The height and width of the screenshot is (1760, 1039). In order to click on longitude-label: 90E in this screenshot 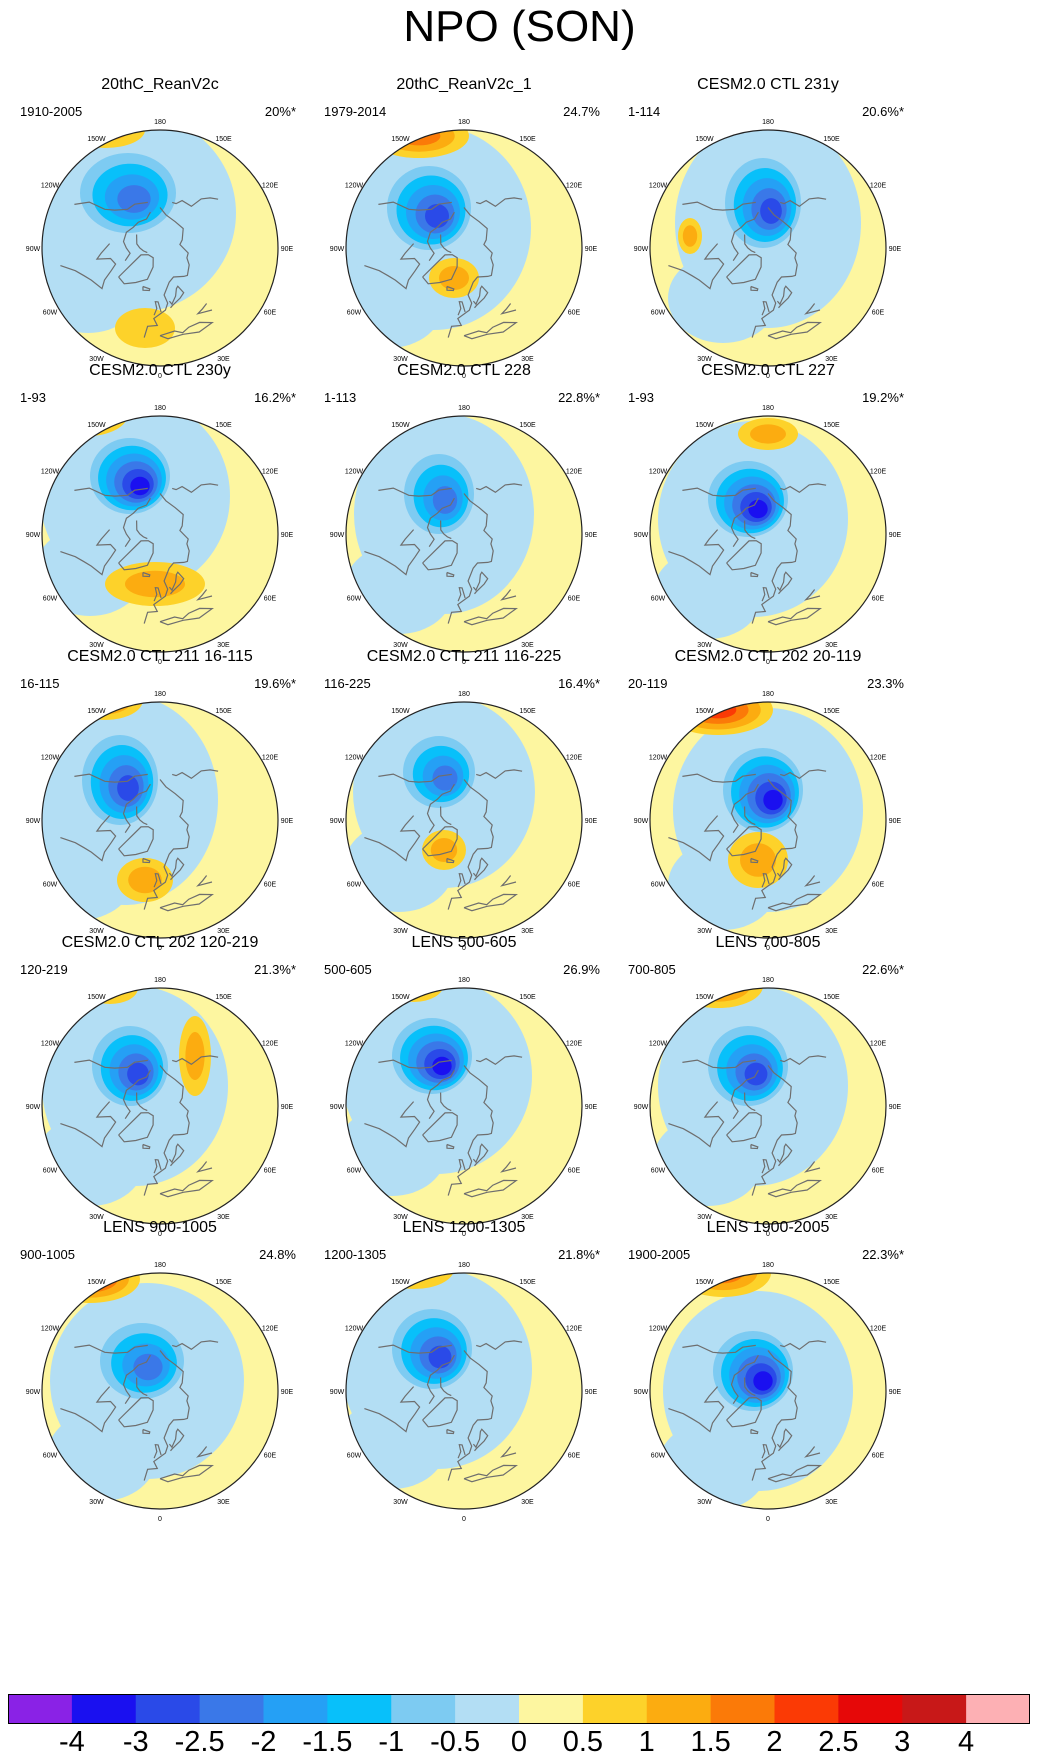, I will do `click(591, 1107)`.